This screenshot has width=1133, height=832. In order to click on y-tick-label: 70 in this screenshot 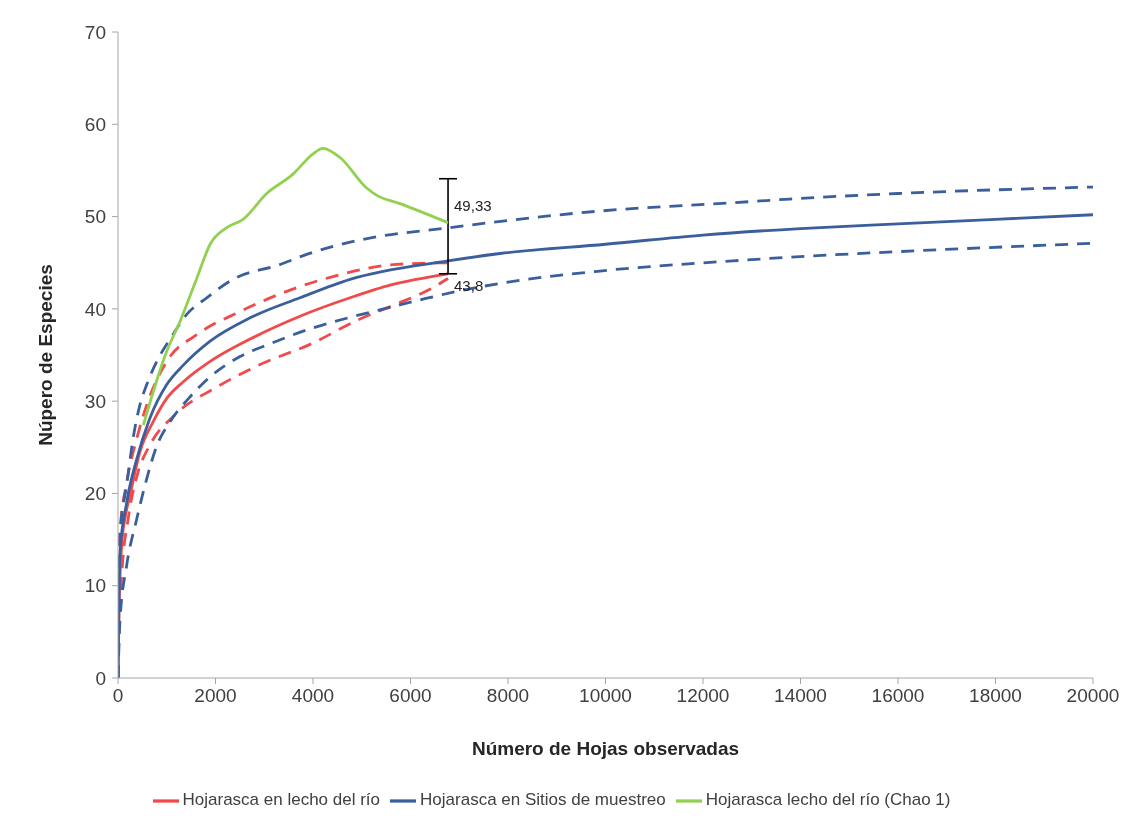, I will do `click(95, 32)`.